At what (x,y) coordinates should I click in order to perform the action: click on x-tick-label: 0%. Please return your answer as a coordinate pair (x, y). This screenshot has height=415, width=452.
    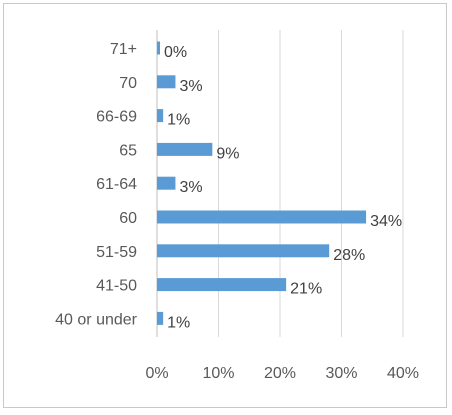
    Looking at the image, I should click on (156, 373).